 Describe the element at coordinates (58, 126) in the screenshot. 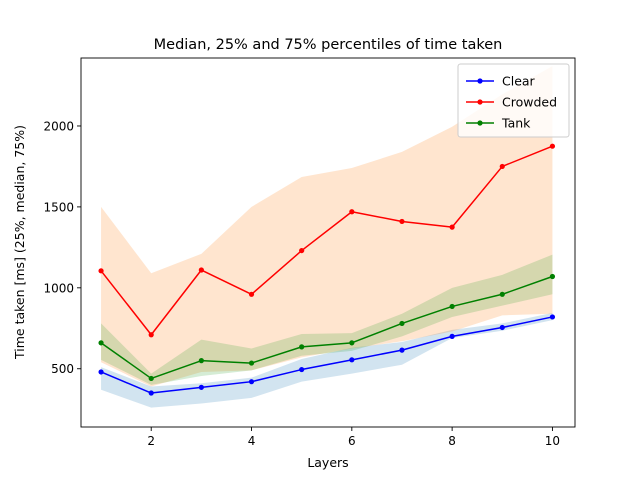

I see `y-tick-label-2000: 2000` at that location.